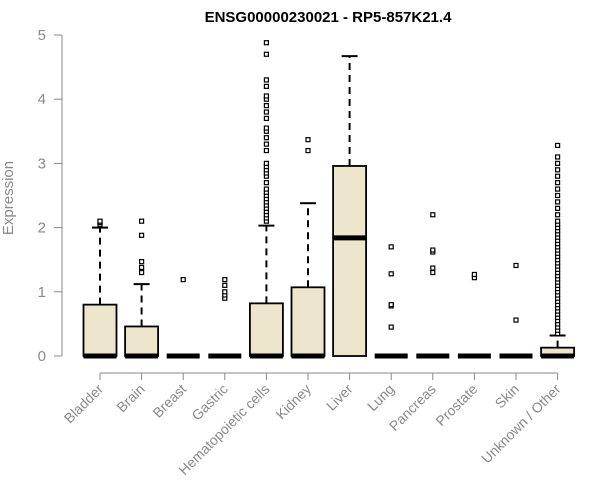 The image size is (600, 500). Describe the element at coordinates (50, 196) in the screenshot. I see `y-axis: 0 1 2 3 4 5` at that location.